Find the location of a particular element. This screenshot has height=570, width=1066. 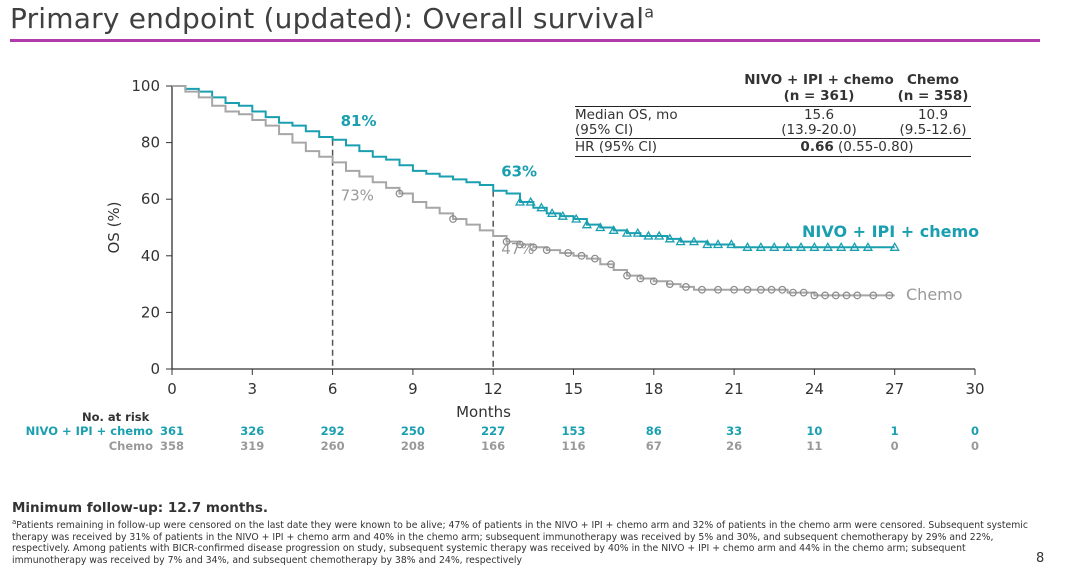

minimum-follow-up: Minimum follow-up: 12.7 months. is located at coordinates (140, 508).